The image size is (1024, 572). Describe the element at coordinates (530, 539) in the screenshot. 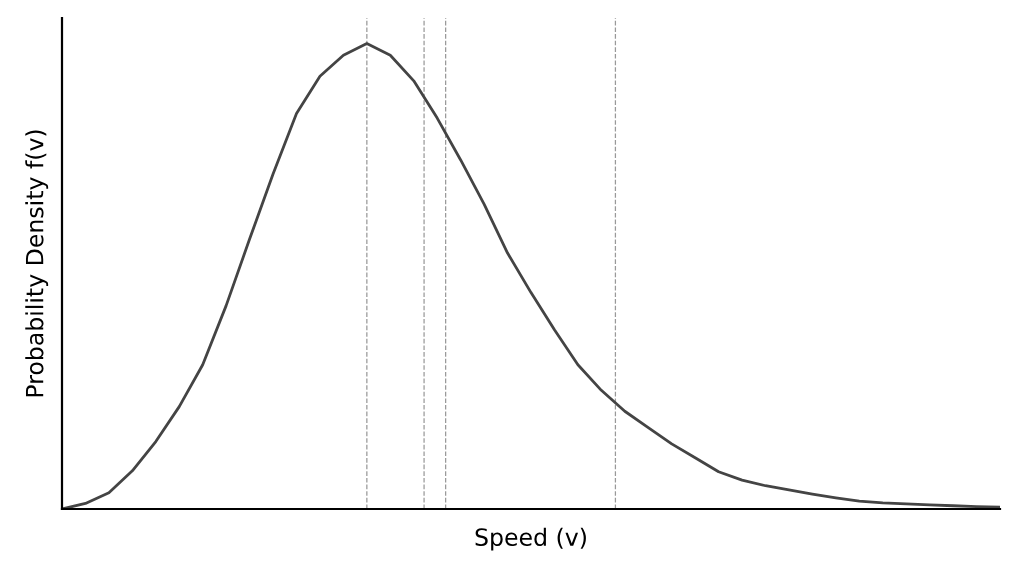

I see `x-axis-title: Speed (v)` at that location.